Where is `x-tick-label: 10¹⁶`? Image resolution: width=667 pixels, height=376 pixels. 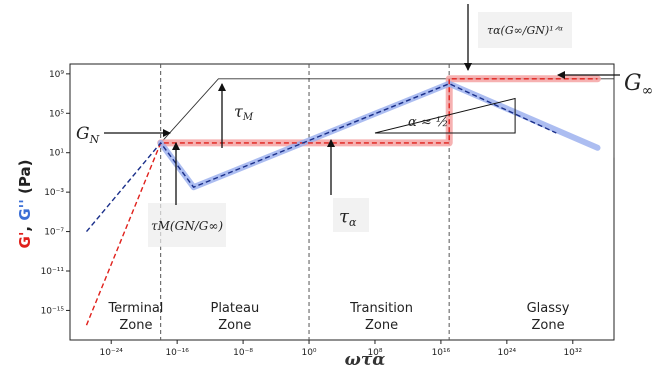
x-tick-label: 10¹⁶ is located at coordinates (441, 353).